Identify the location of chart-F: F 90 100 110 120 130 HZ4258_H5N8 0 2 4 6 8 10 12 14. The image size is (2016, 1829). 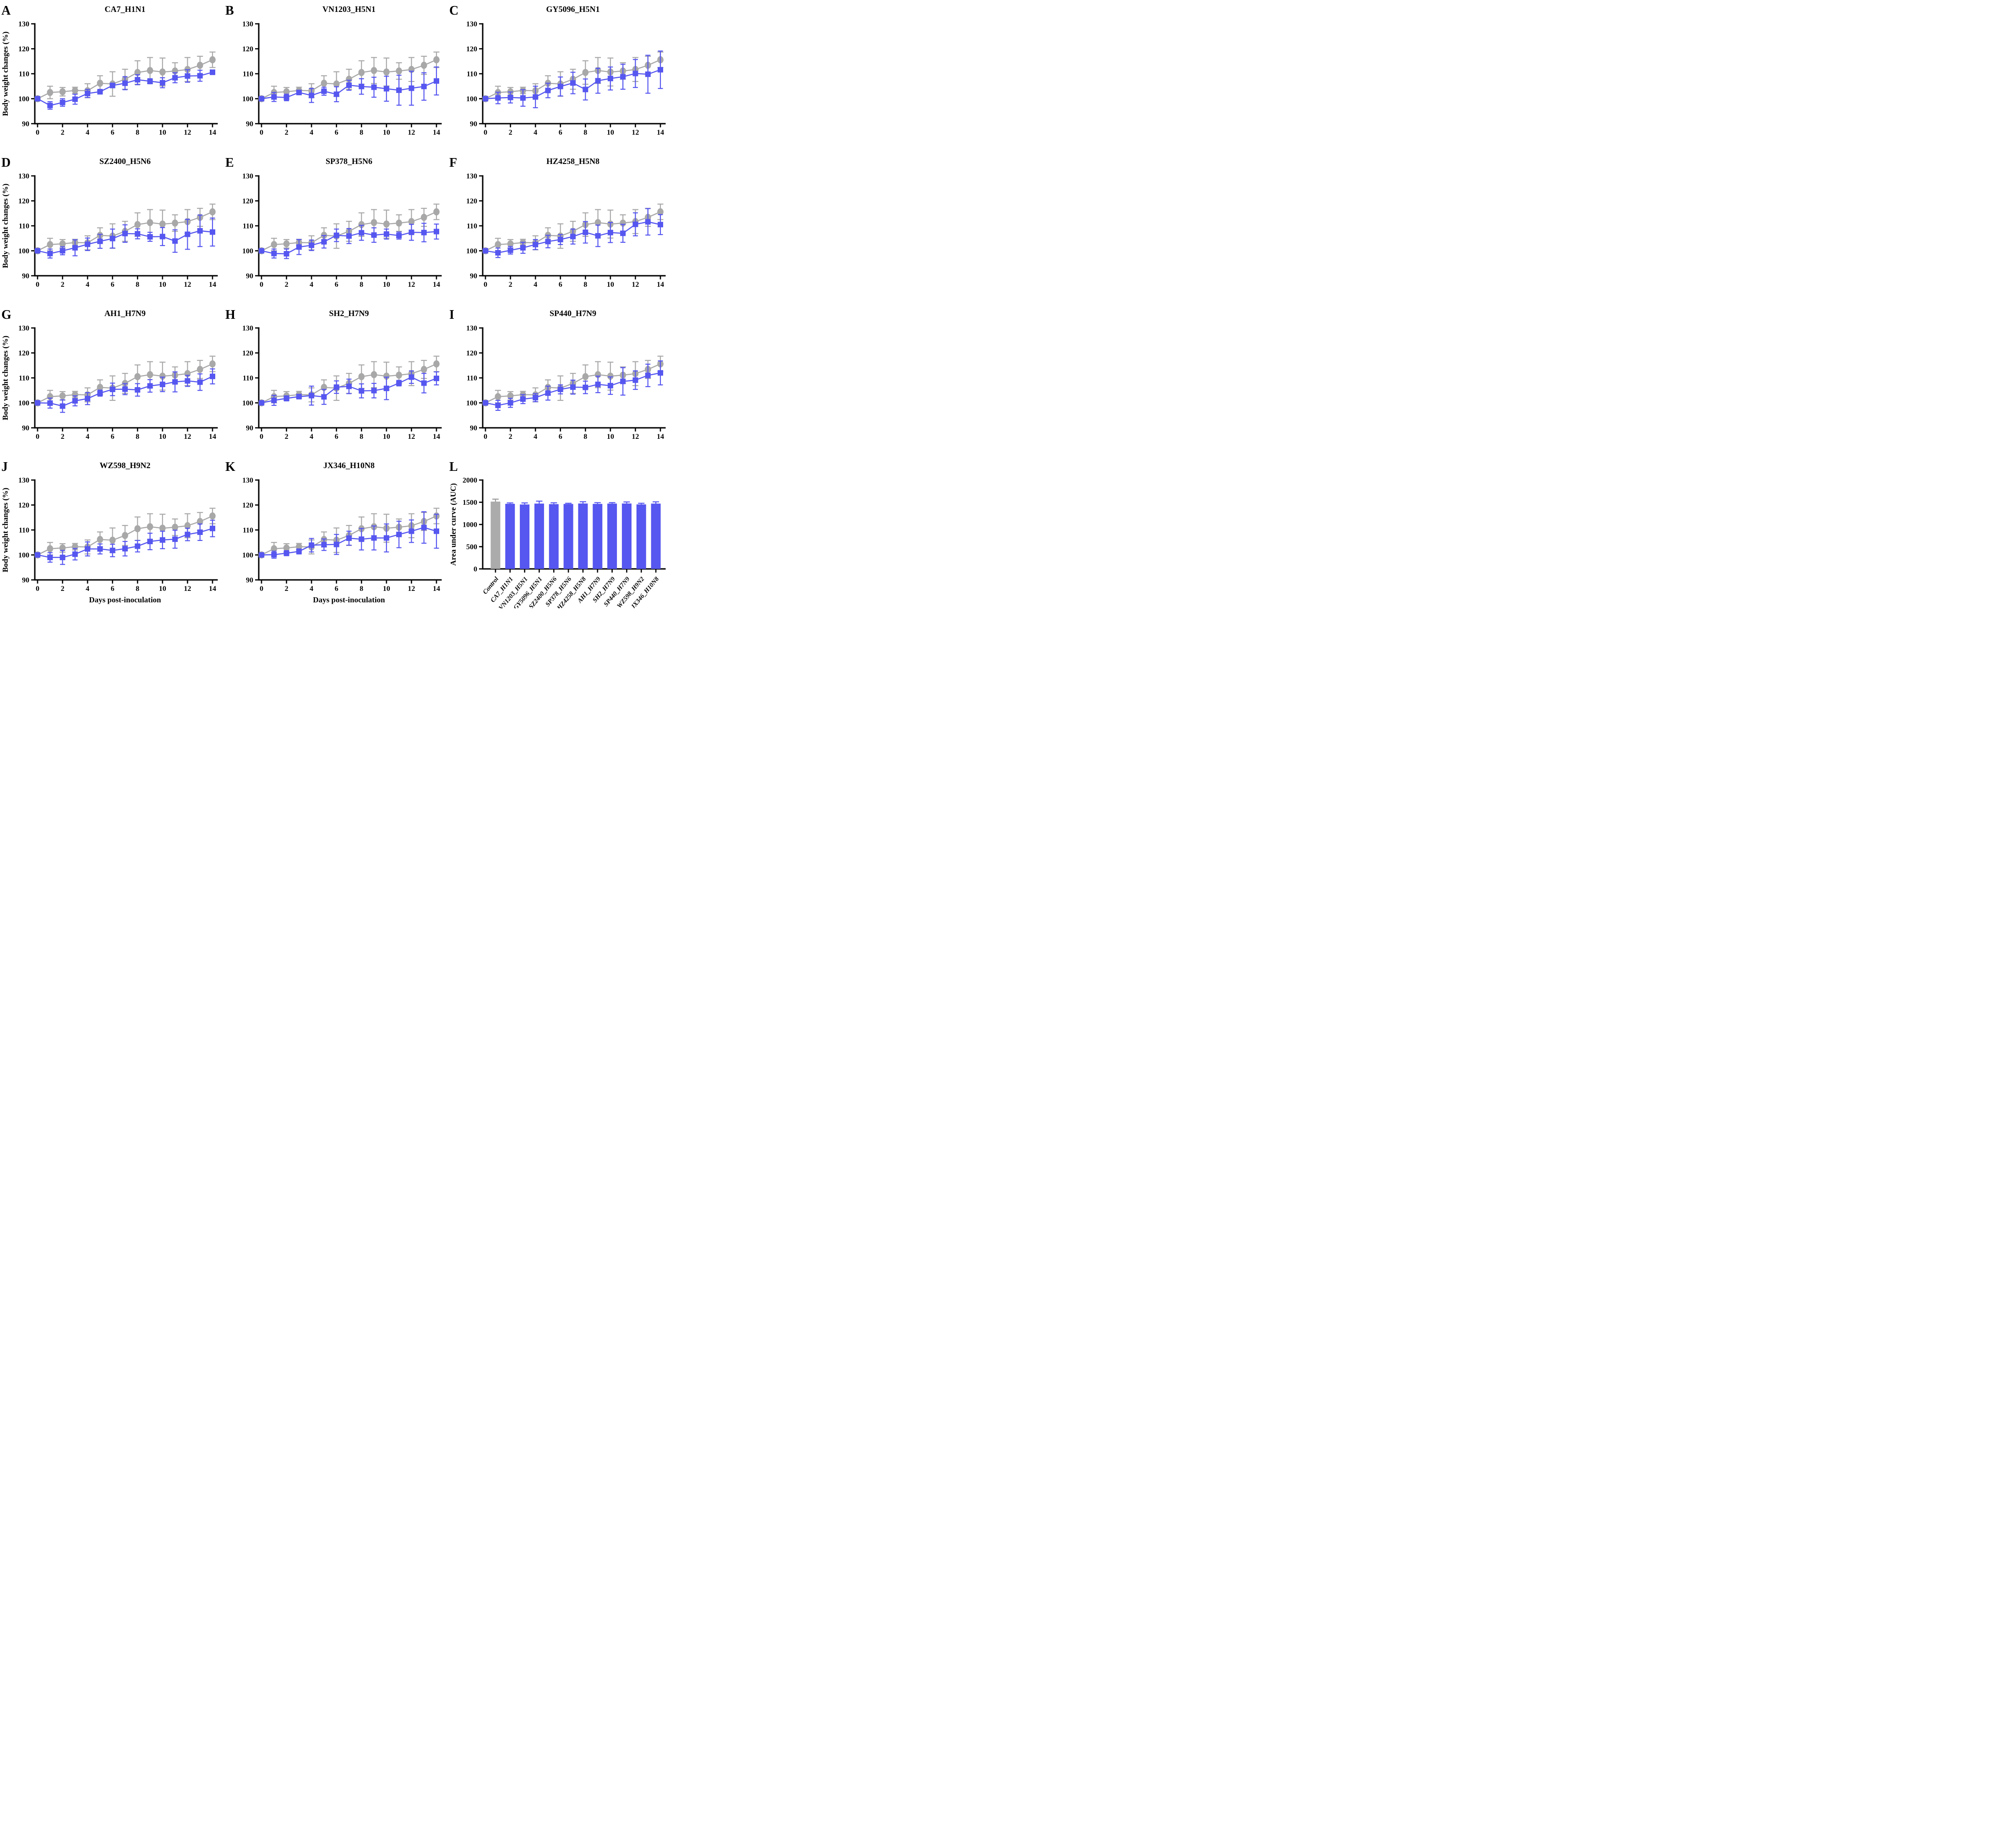
(557, 222).